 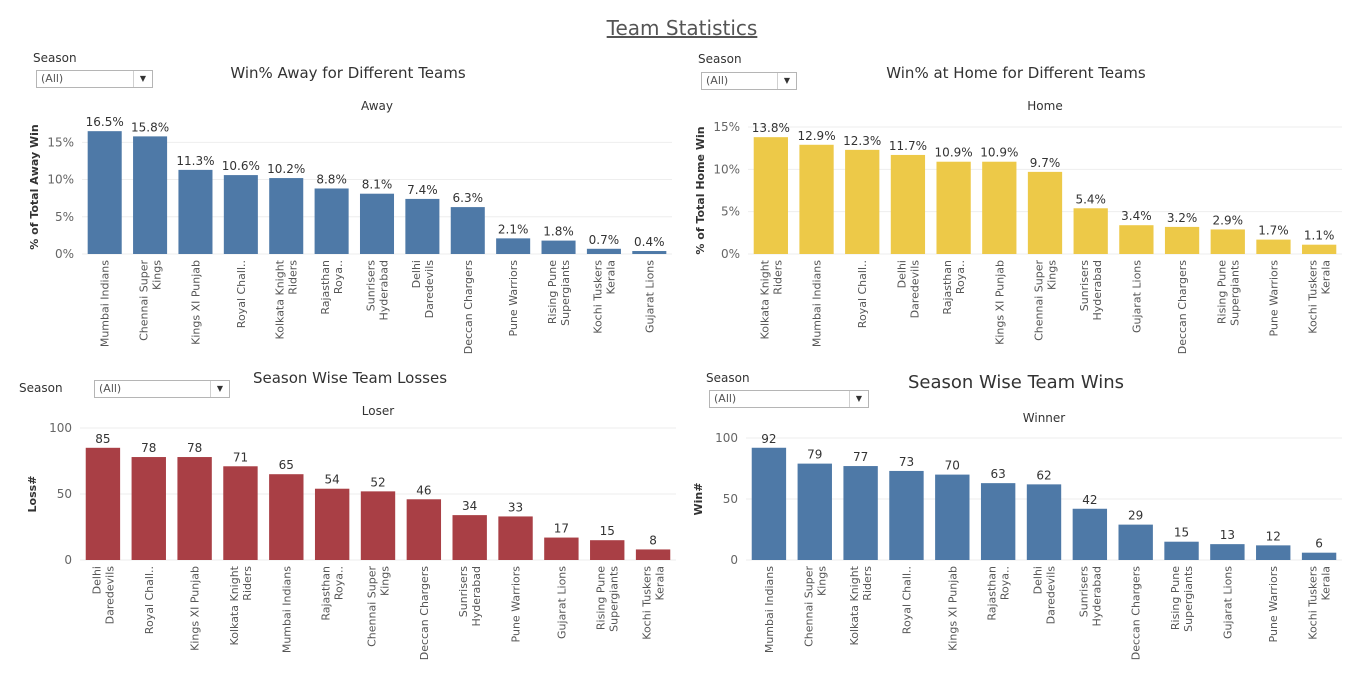 What do you see at coordinates (604, 240) in the screenshot?
I see `bar-value-label: 0.7%` at bounding box center [604, 240].